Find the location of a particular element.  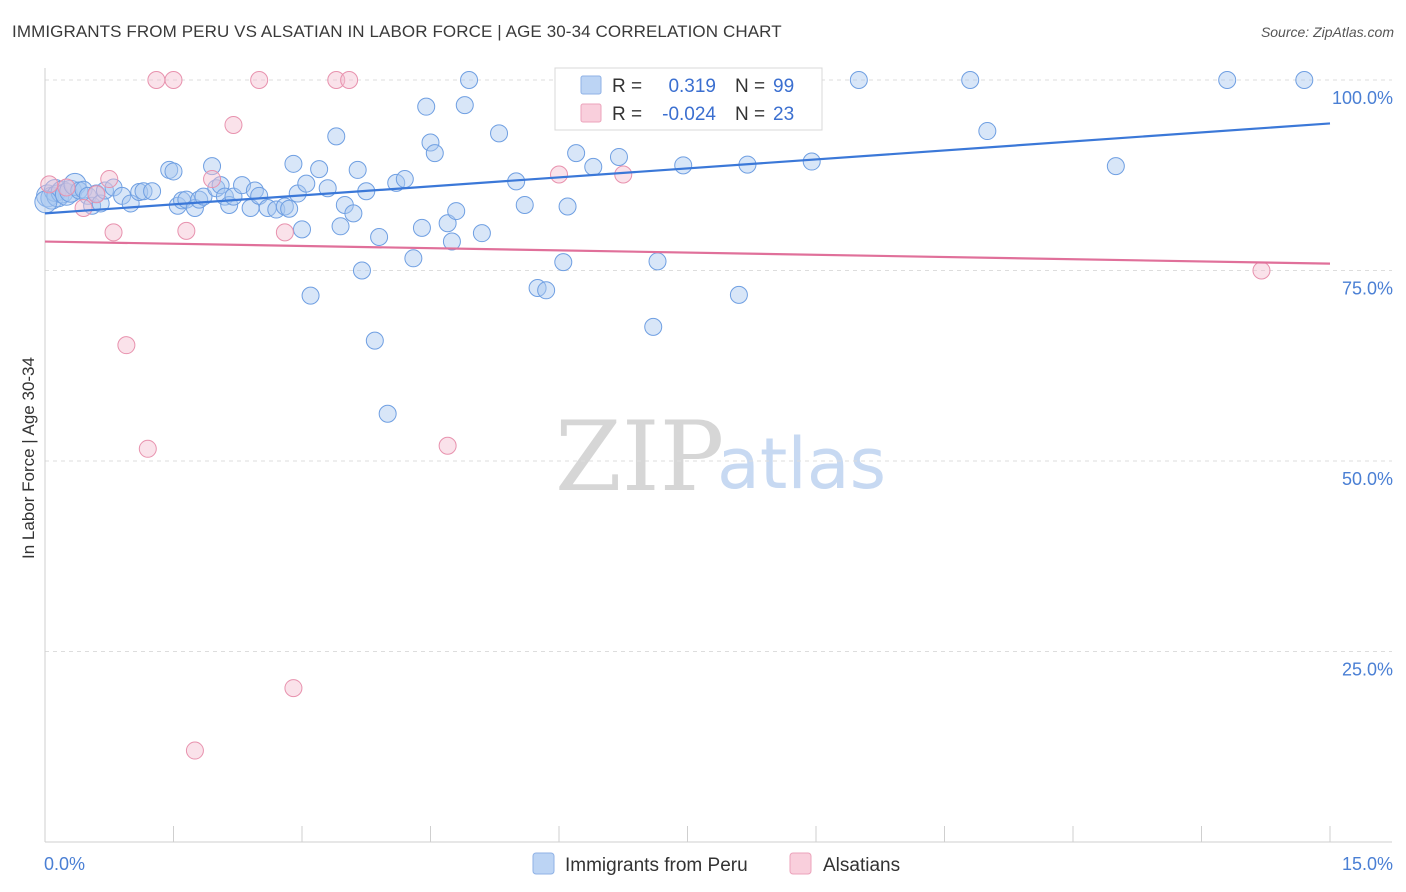

legend-n-value-1: 99 is located at coordinates (783, 86).